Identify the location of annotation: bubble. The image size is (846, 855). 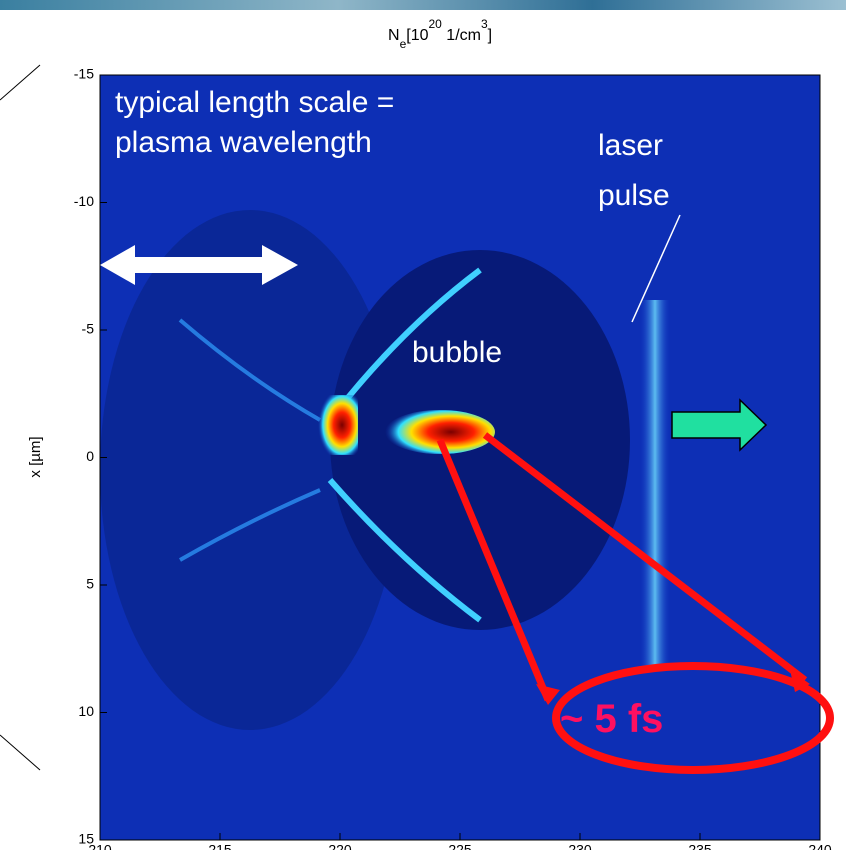
(457, 352).